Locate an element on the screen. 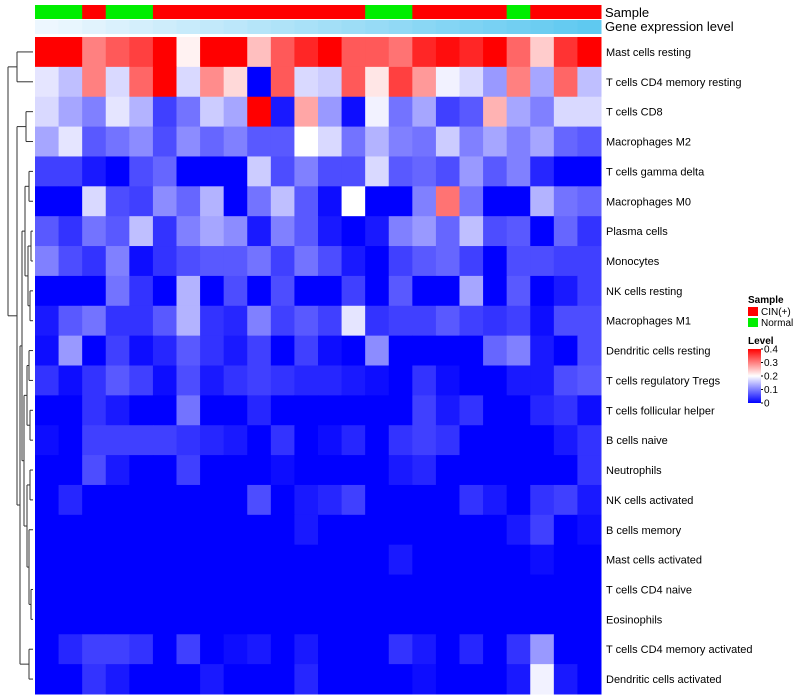 The image size is (800, 700). legend: Sample CIN(+) Normal Level 0.4 0.3 0.2 0.1 0 is located at coordinates (770, 352).